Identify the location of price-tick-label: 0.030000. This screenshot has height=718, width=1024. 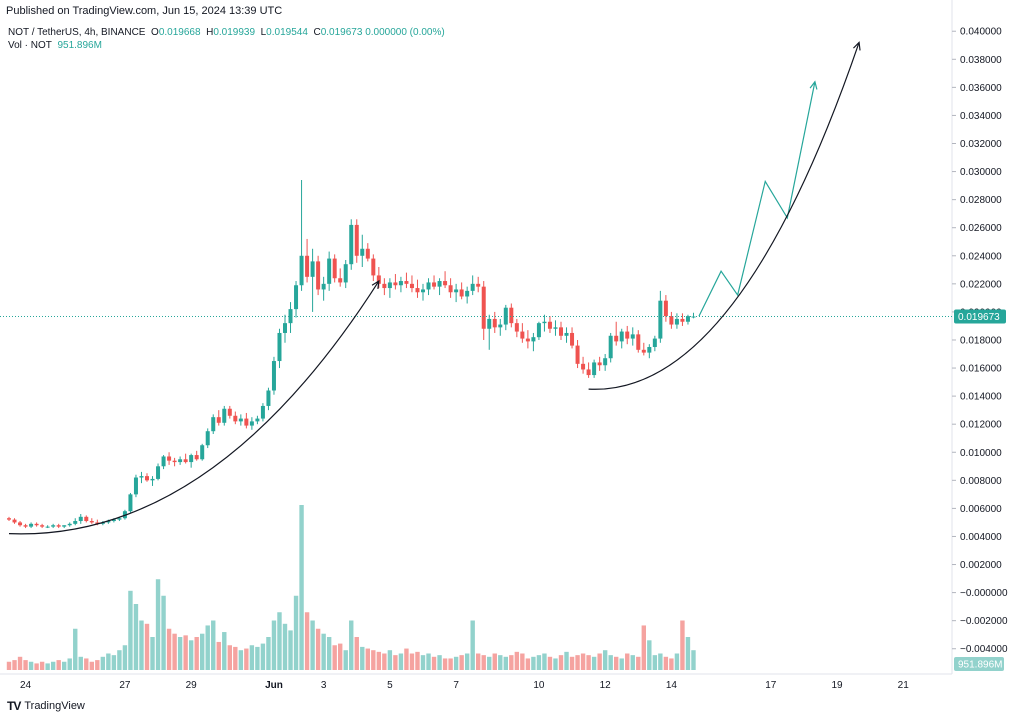
(981, 172).